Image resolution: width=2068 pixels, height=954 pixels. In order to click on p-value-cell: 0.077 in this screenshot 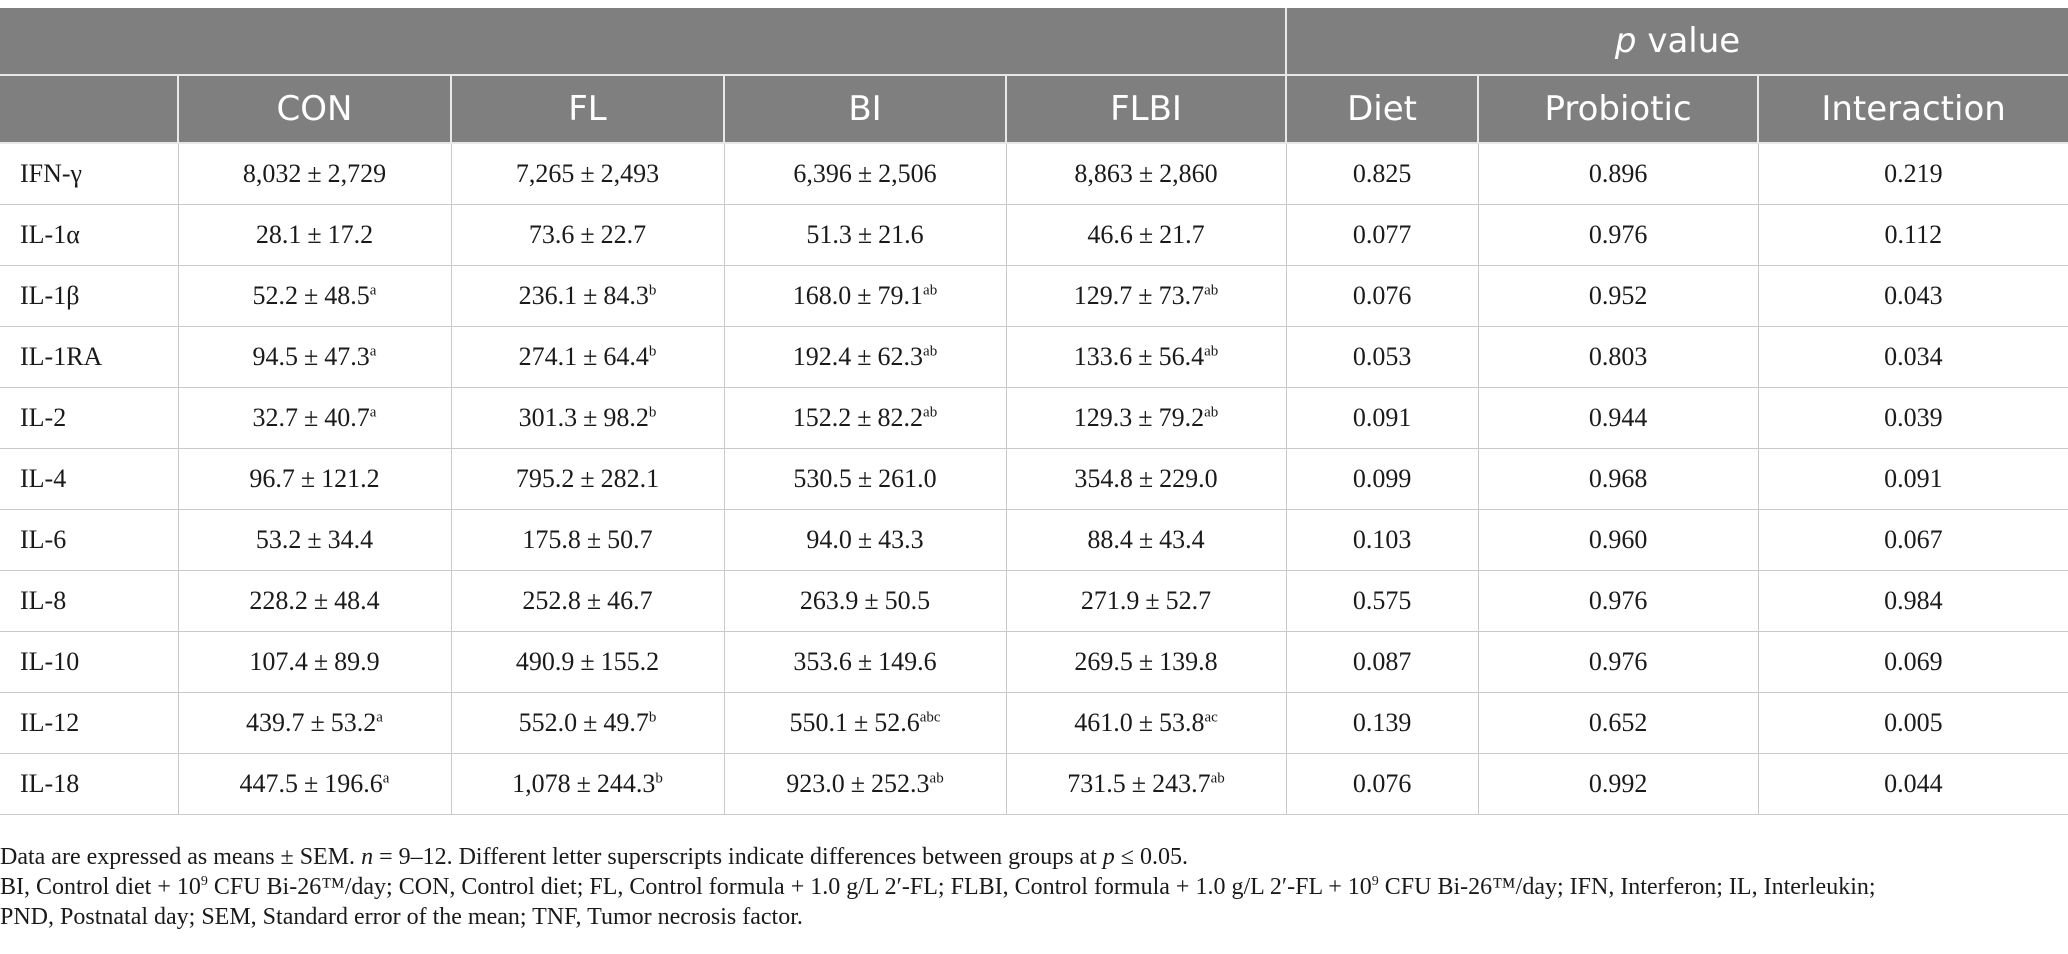, I will do `click(1382, 235)`.